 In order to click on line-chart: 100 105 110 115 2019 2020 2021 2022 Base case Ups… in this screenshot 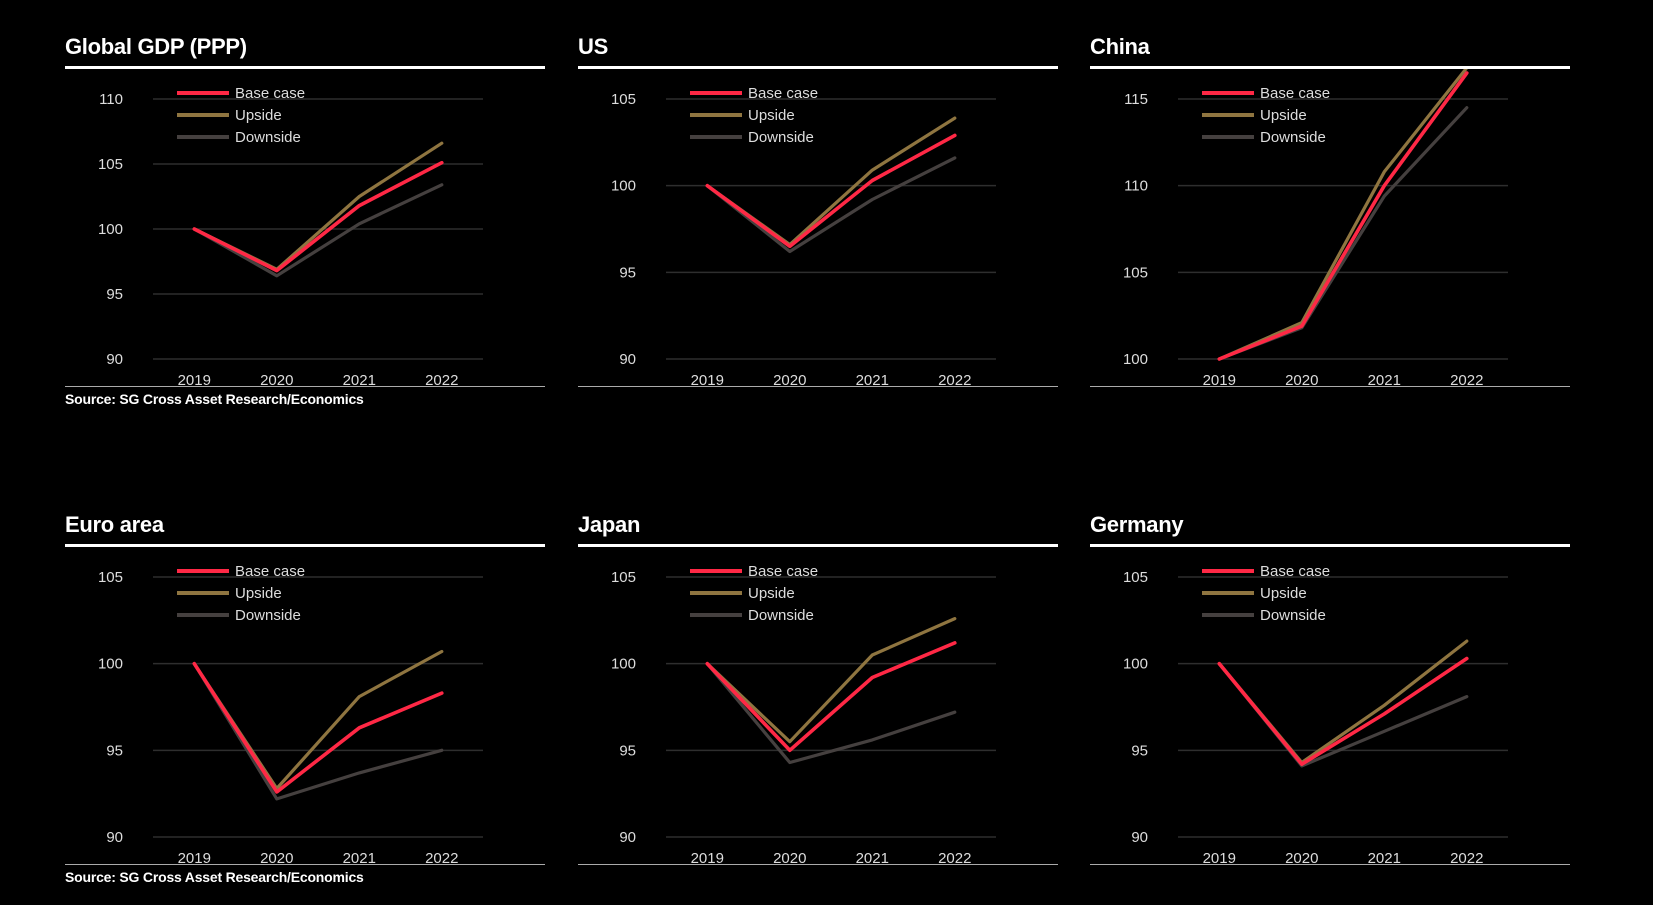, I will do `click(1315, 229)`.